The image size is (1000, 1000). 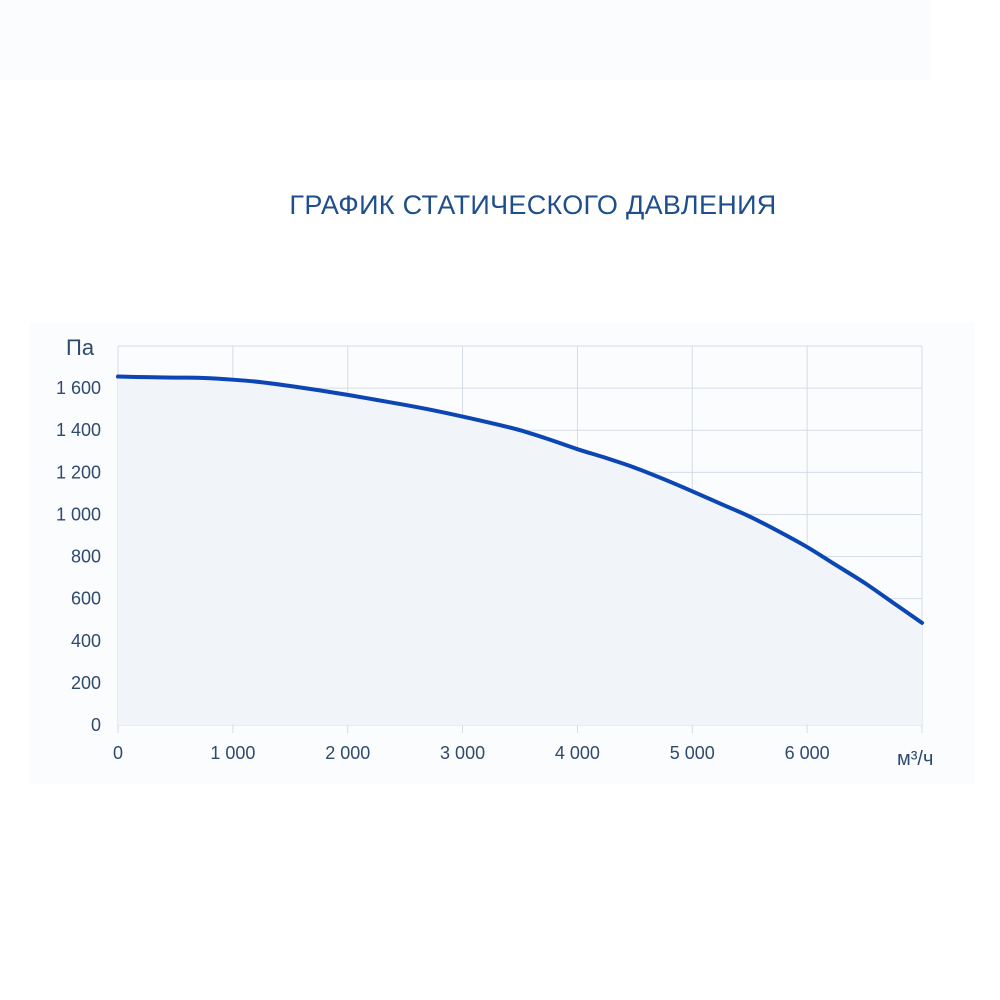 What do you see at coordinates (78, 388) in the screenshot?
I see `y-tick-label: 1 600` at bounding box center [78, 388].